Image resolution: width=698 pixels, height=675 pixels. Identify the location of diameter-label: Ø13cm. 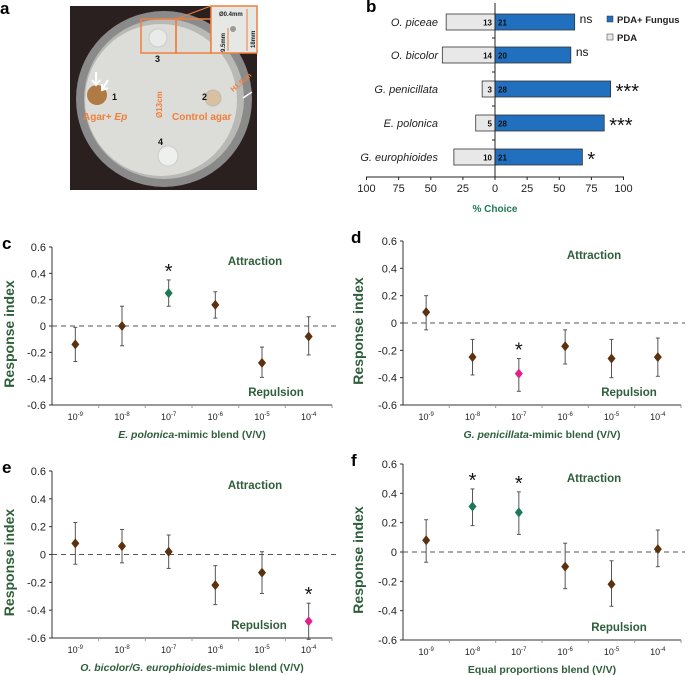
(159, 104).